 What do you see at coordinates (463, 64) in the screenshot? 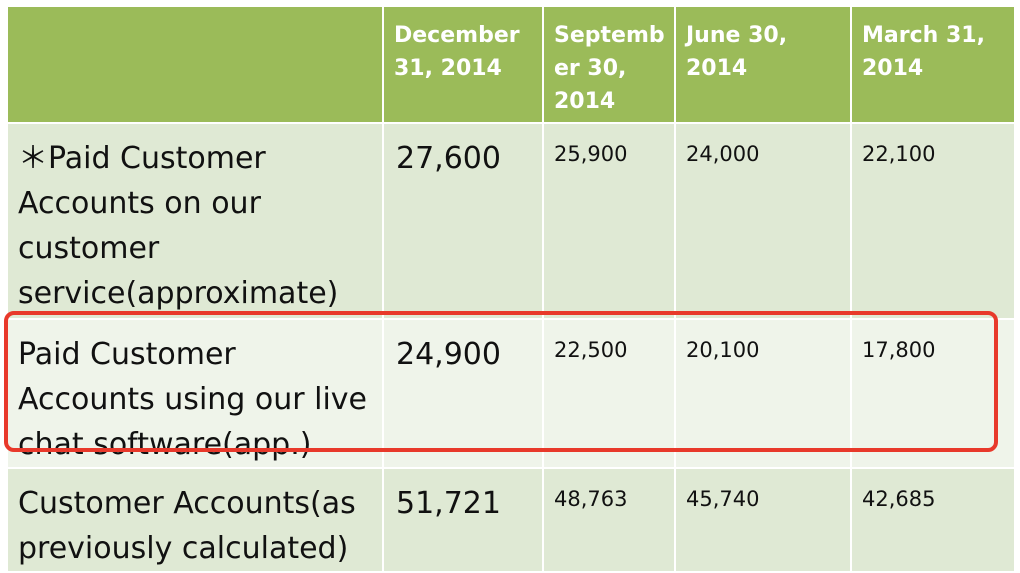
I see `header-december-31-2014: December 31, 2014` at bounding box center [463, 64].